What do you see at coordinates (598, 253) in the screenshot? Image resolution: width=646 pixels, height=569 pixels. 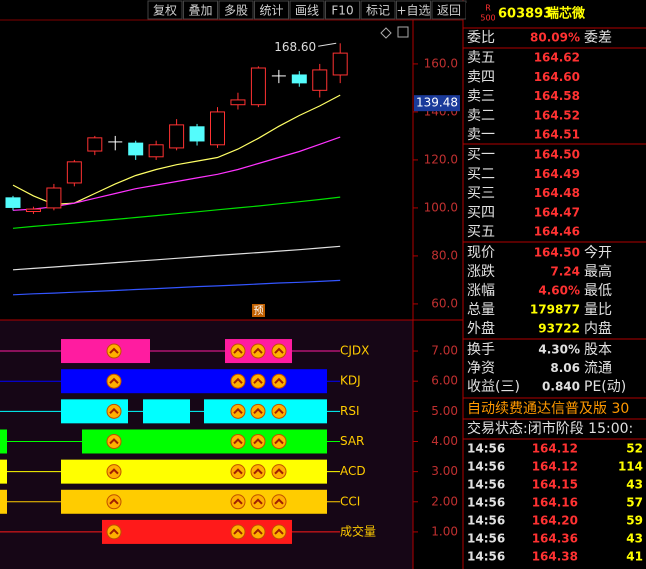 I see `quote-label: 今开` at bounding box center [598, 253].